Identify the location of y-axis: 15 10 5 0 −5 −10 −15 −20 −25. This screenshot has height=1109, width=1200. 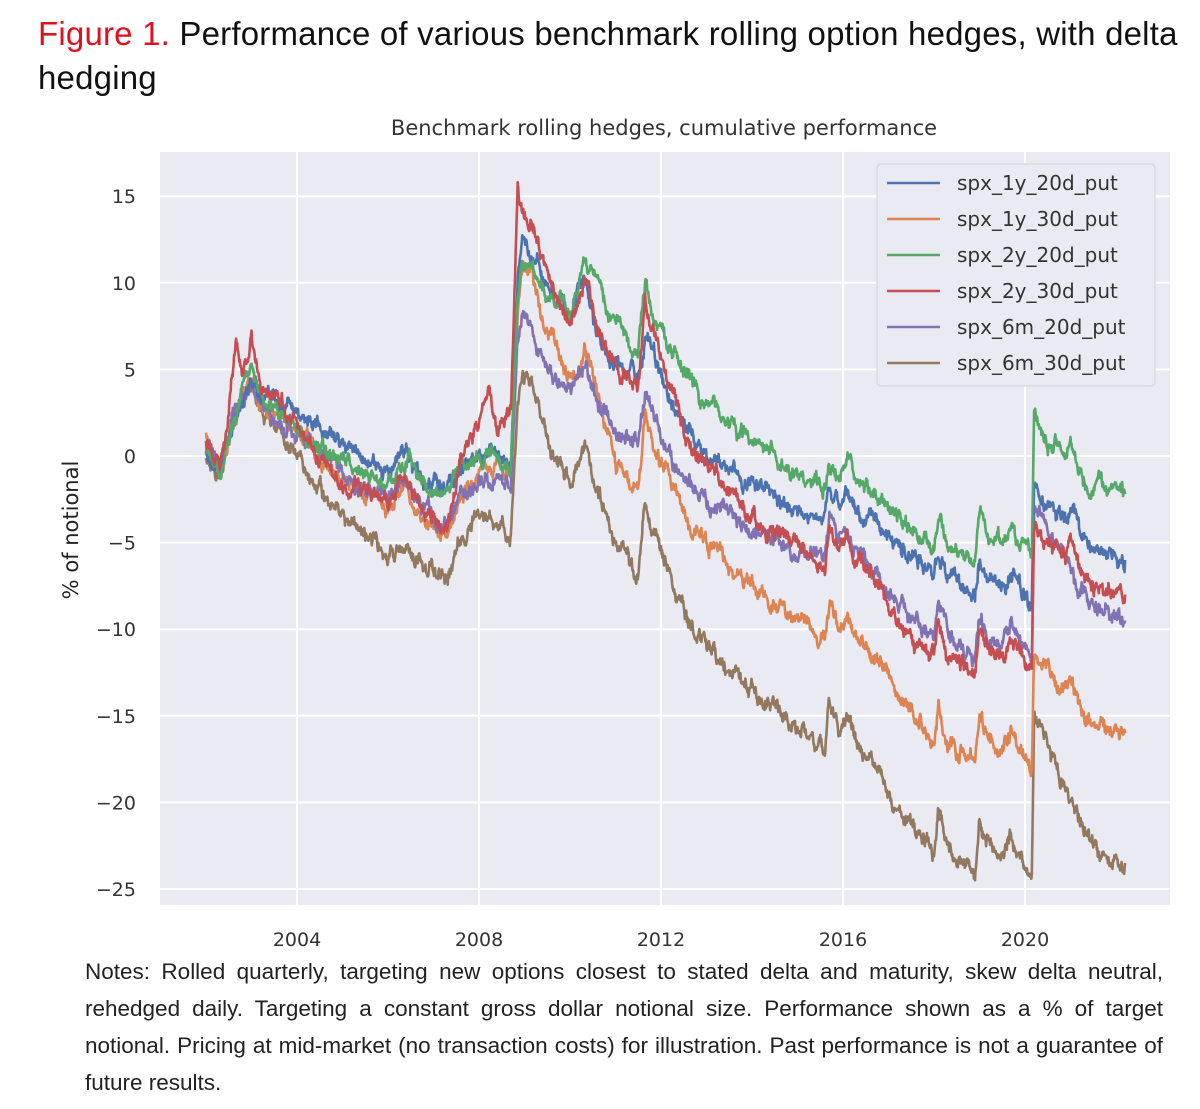
(116, 543).